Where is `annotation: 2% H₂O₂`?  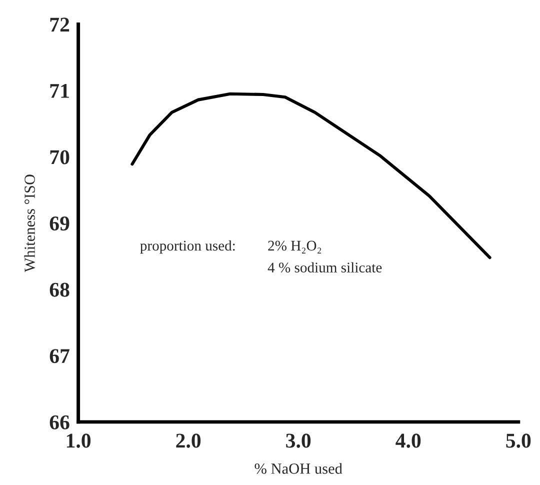 annotation: 2% H₂O₂ is located at coordinates (295, 247).